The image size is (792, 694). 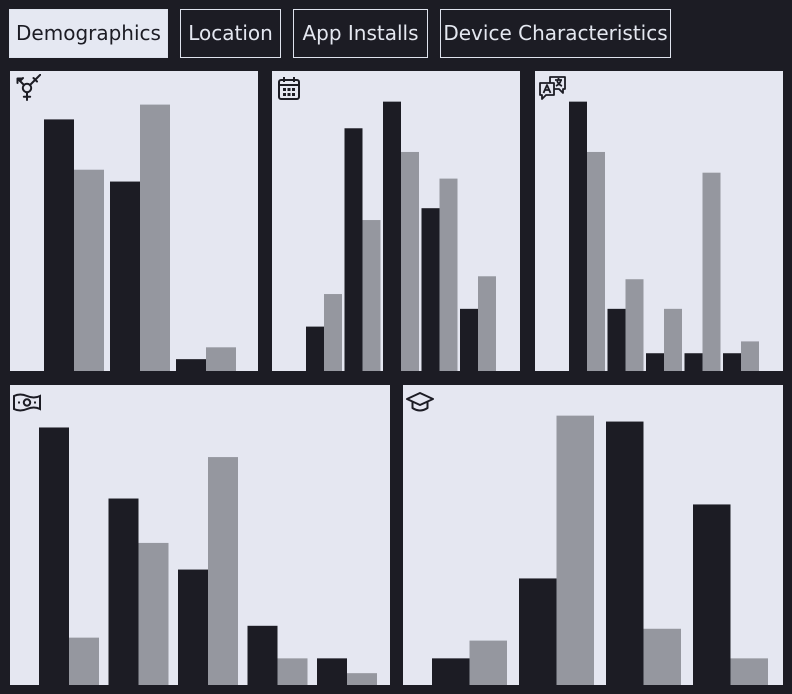 I want to click on gender-bar-chart, so click(x=140, y=237).